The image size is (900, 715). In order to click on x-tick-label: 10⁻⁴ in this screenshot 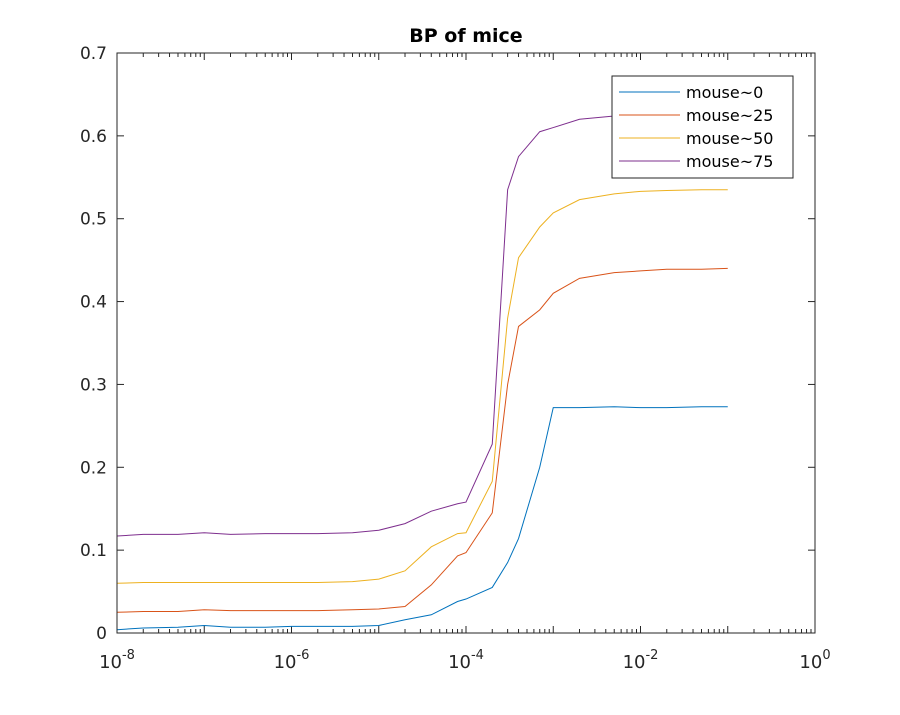, I will do `click(466, 660)`.